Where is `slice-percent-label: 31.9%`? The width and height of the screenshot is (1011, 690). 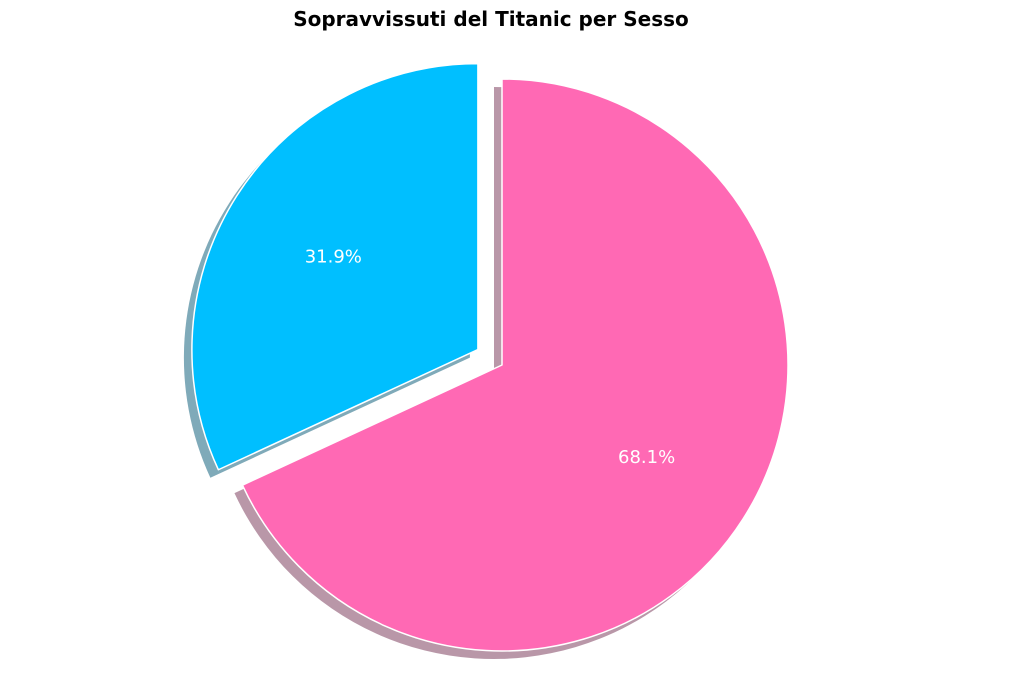
slice-percent-label: 31.9% is located at coordinates (333, 257).